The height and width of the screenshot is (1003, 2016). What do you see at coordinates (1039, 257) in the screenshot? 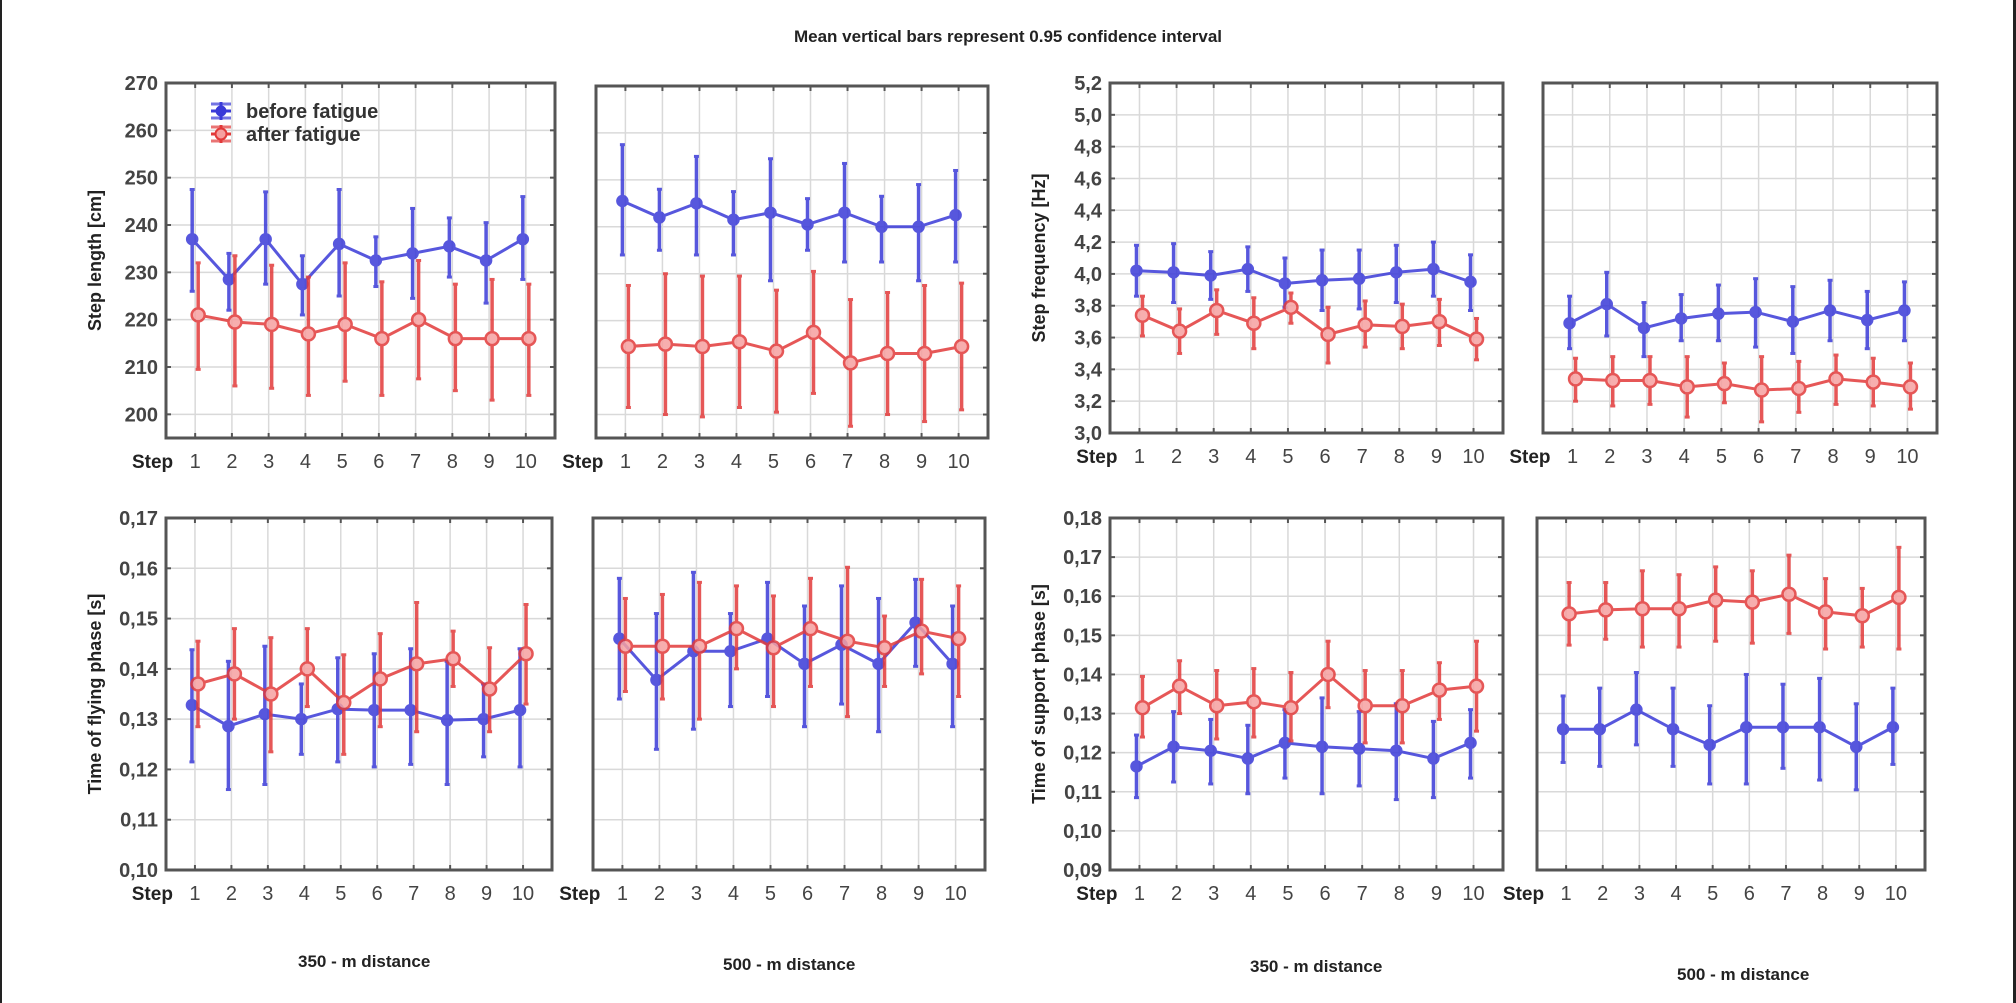
I see `y-axis-label: Step frequency [Hz]` at bounding box center [1039, 257].